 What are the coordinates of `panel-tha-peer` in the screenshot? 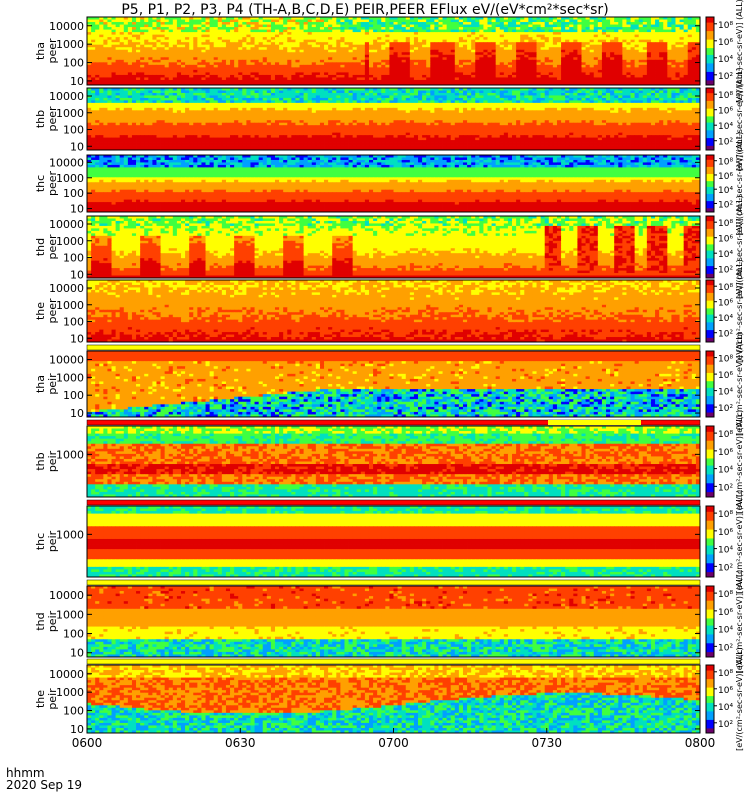 It's located at (393, 51).